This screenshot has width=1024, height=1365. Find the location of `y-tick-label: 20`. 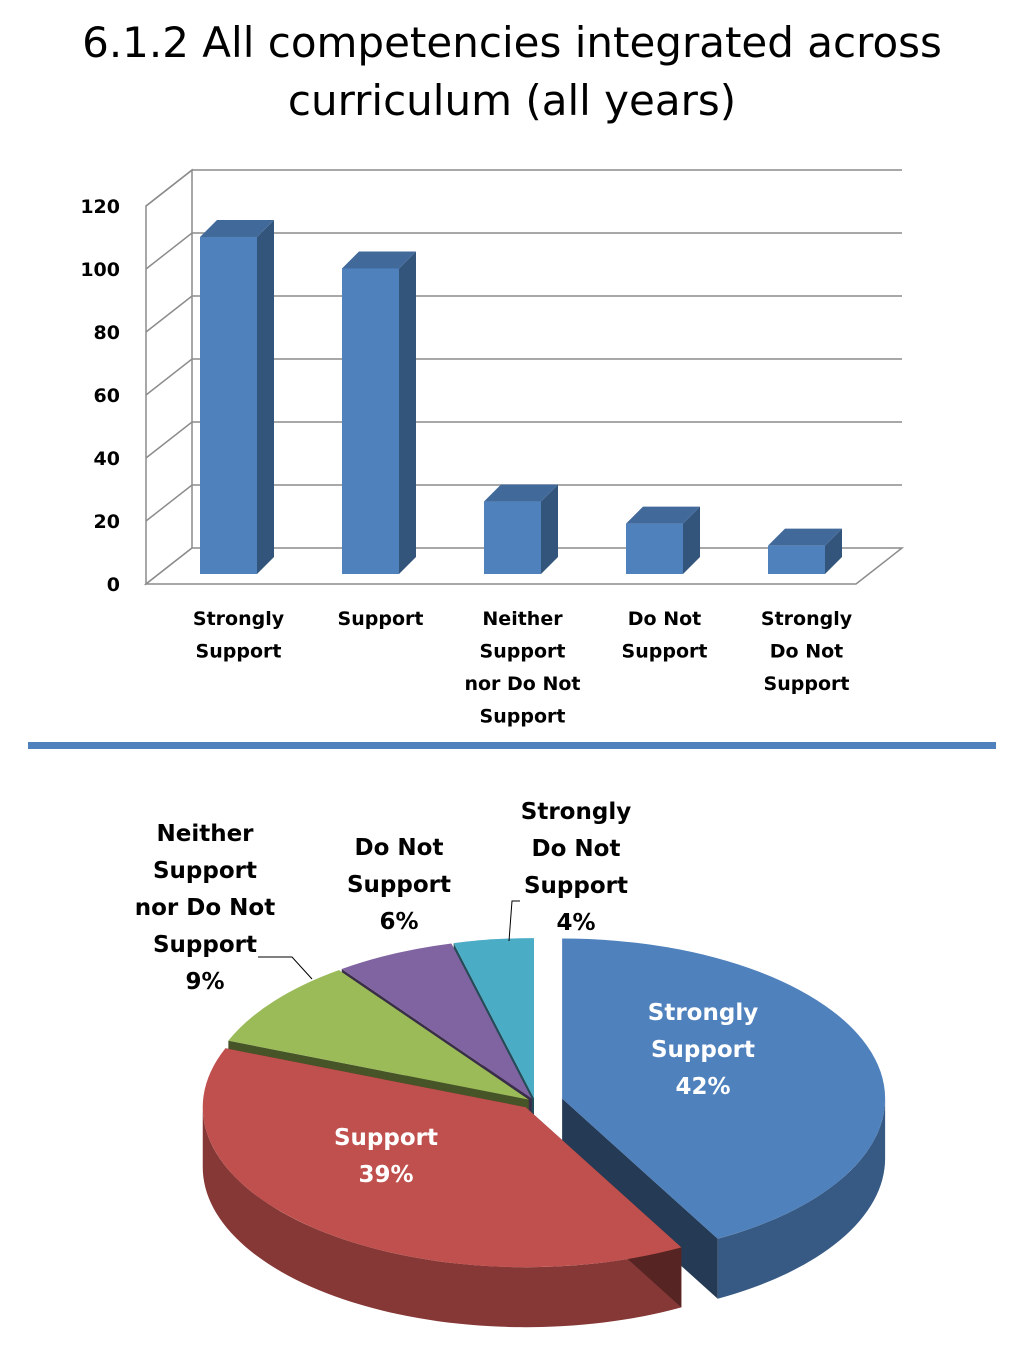

y-tick-label: 20 is located at coordinates (107, 522).